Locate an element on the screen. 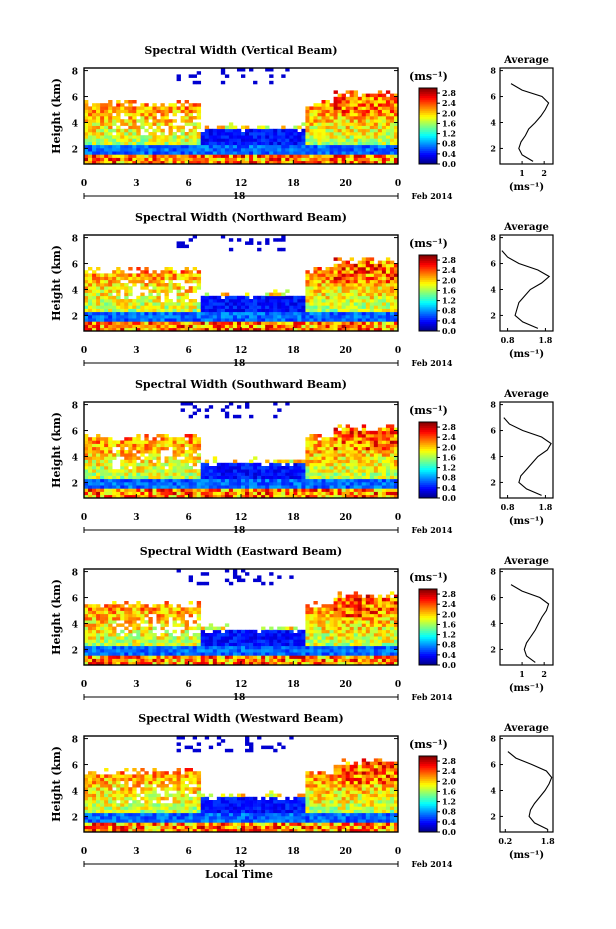 The height and width of the screenshot is (929, 616). colorbar-tick-label: 0.0 is located at coordinates (449, 164).